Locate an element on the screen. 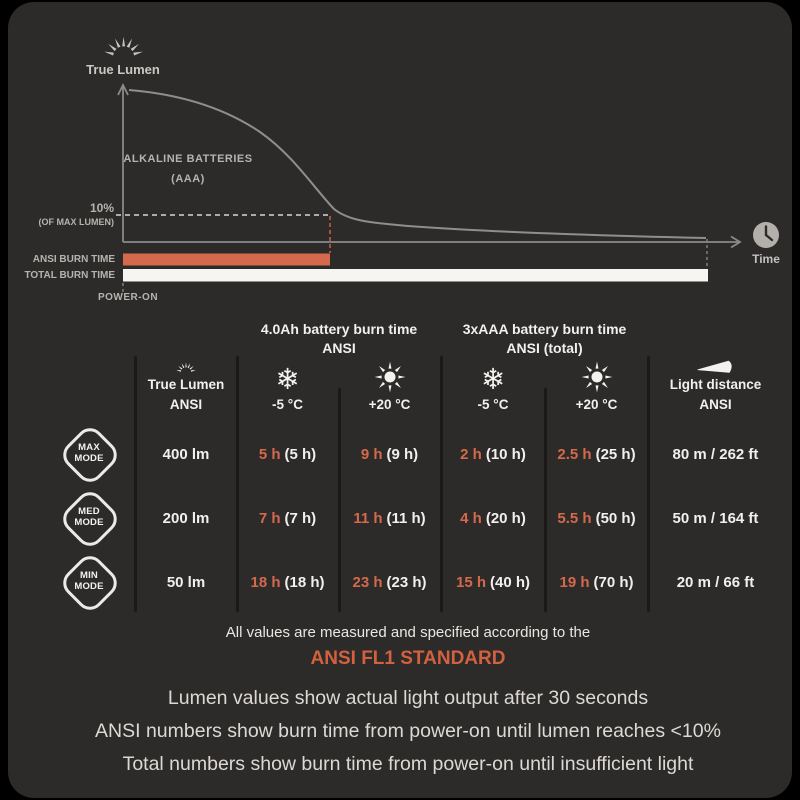 The height and width of the screenshot is (800, 800). mode-badge-text: MAX MODE is located at coordinates (89, 453).